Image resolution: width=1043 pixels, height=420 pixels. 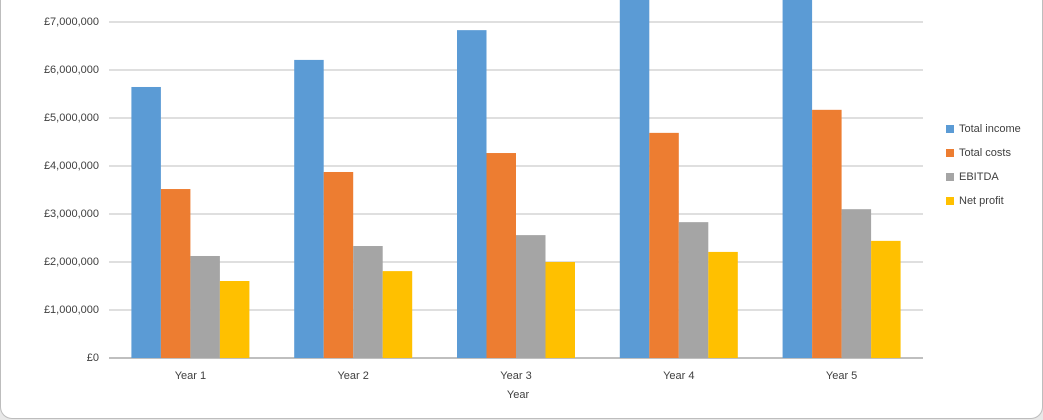 I want to click on legend-label: Net profit, so click(x=981, y=201).